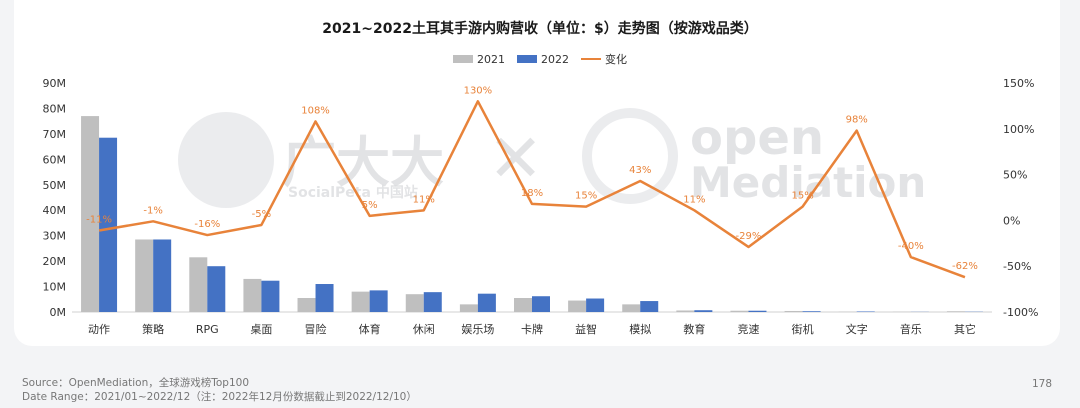 This screenshot has height=408, width=1080. Describe the element at coordinates (491, 59) in the screenshot. I see `legend-label-2021: 2021` at that location.